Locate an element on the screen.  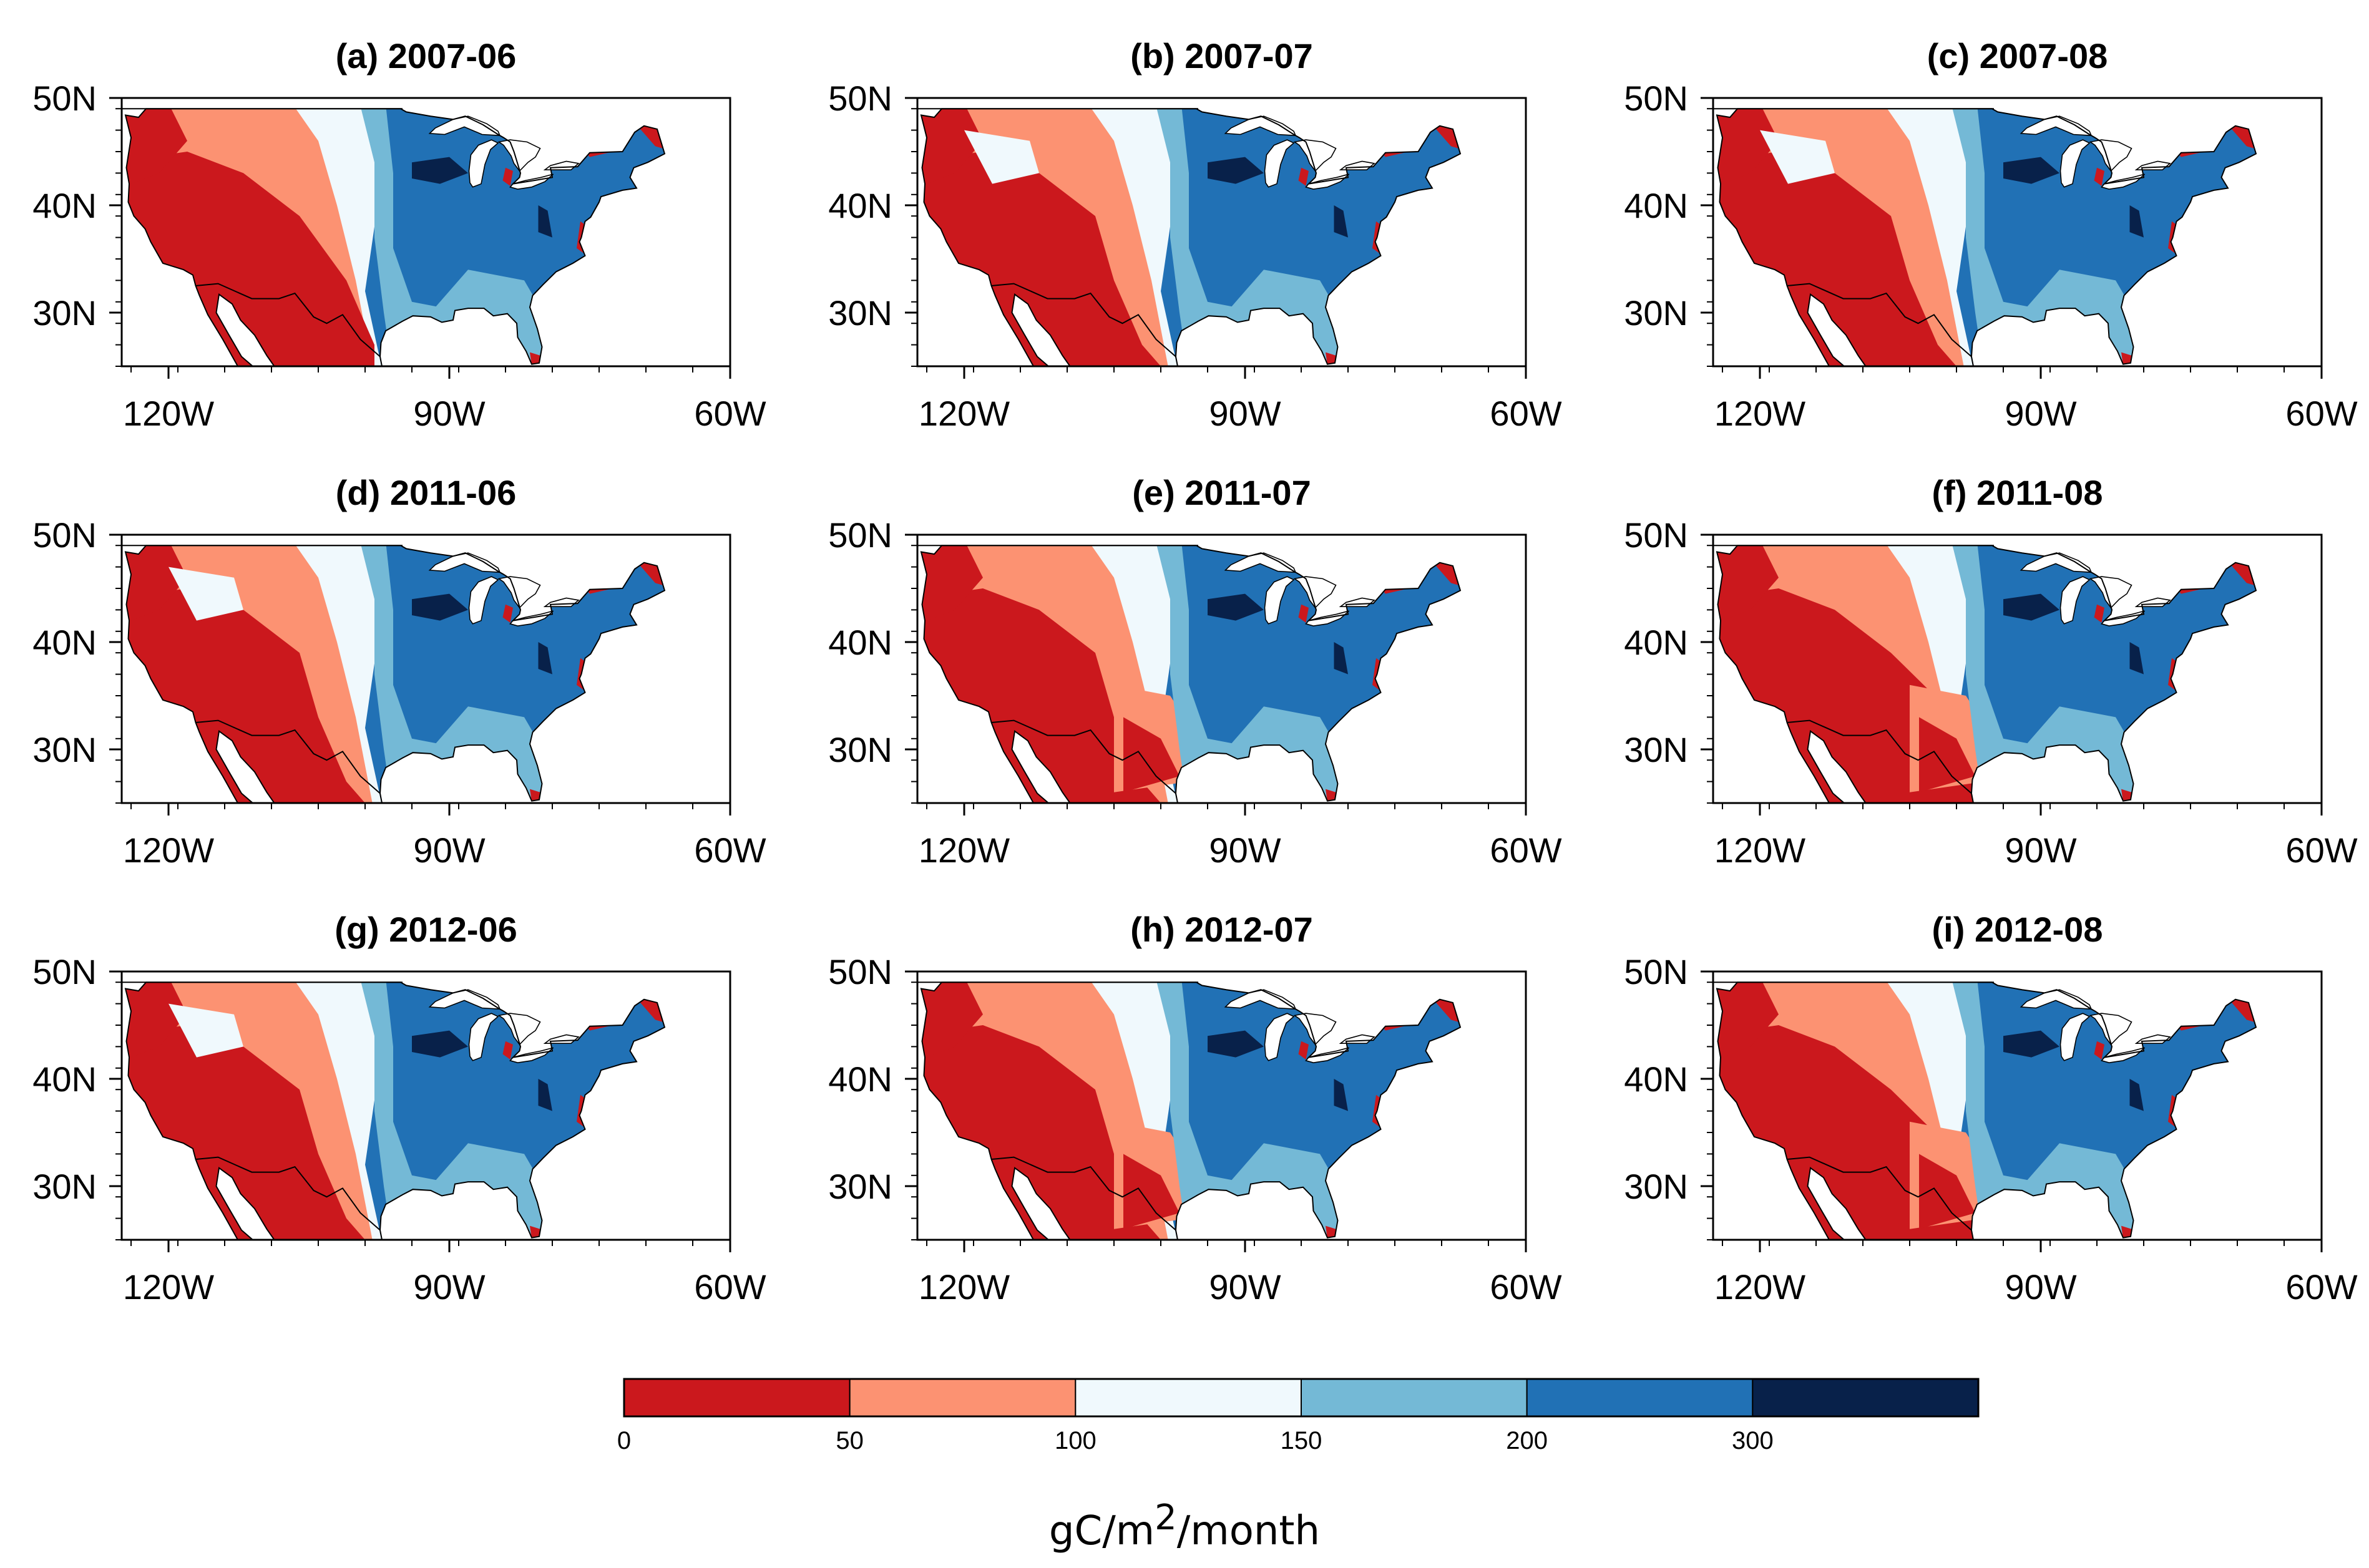
map-panel: (e) 2011-07 50N 40N 30N 120W 90W 60W is located at coordinates (1194, 672).